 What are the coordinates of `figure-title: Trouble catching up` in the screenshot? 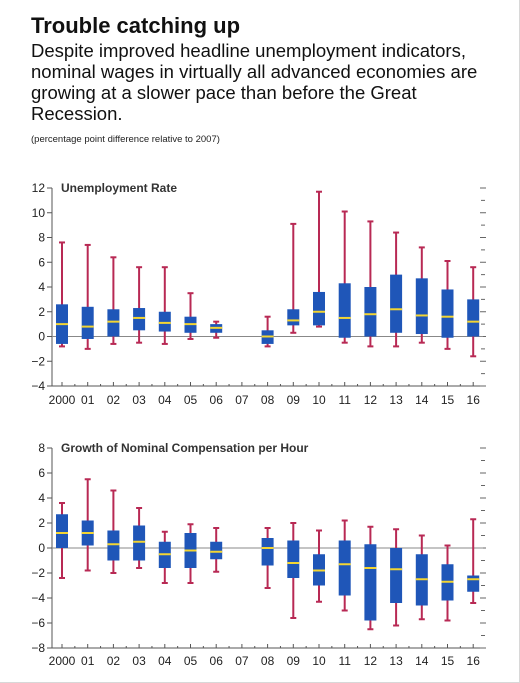 It's located at (136, 25).